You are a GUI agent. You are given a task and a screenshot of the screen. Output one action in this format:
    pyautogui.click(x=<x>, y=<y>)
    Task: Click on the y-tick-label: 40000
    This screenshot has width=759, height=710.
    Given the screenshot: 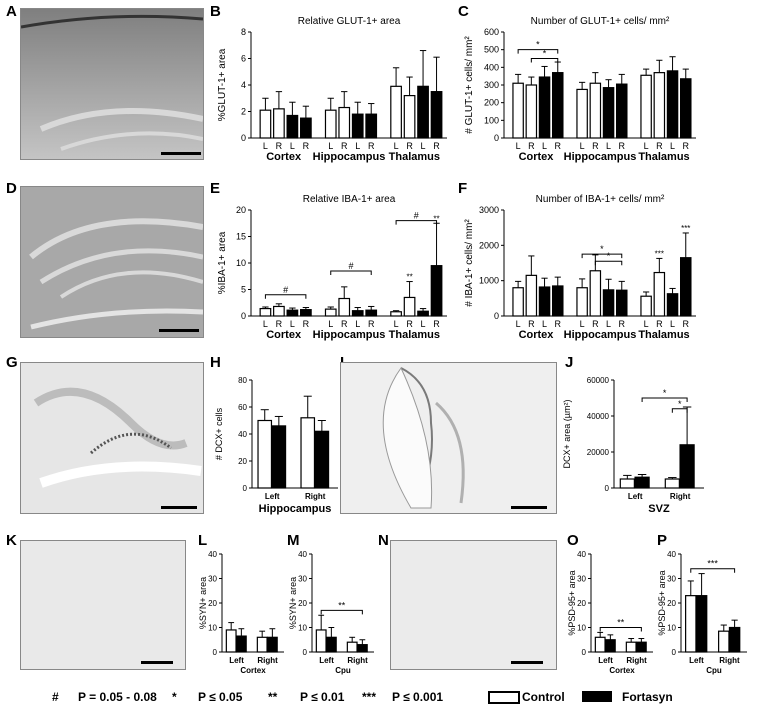 What is the action you would take?
    pyautogui.click(x=598, y=416)
    